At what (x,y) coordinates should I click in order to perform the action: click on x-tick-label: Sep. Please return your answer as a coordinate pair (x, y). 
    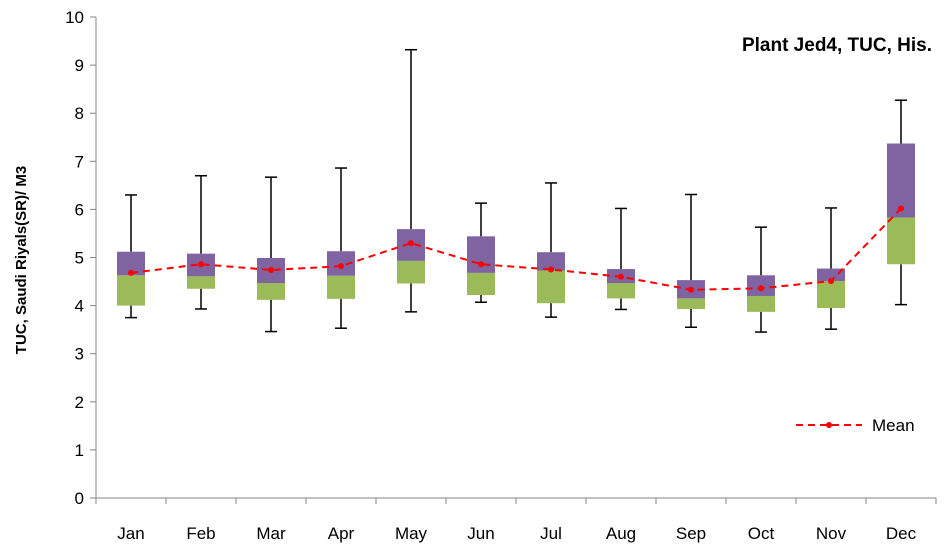
    Looking at the image, I should click on (691, 533).